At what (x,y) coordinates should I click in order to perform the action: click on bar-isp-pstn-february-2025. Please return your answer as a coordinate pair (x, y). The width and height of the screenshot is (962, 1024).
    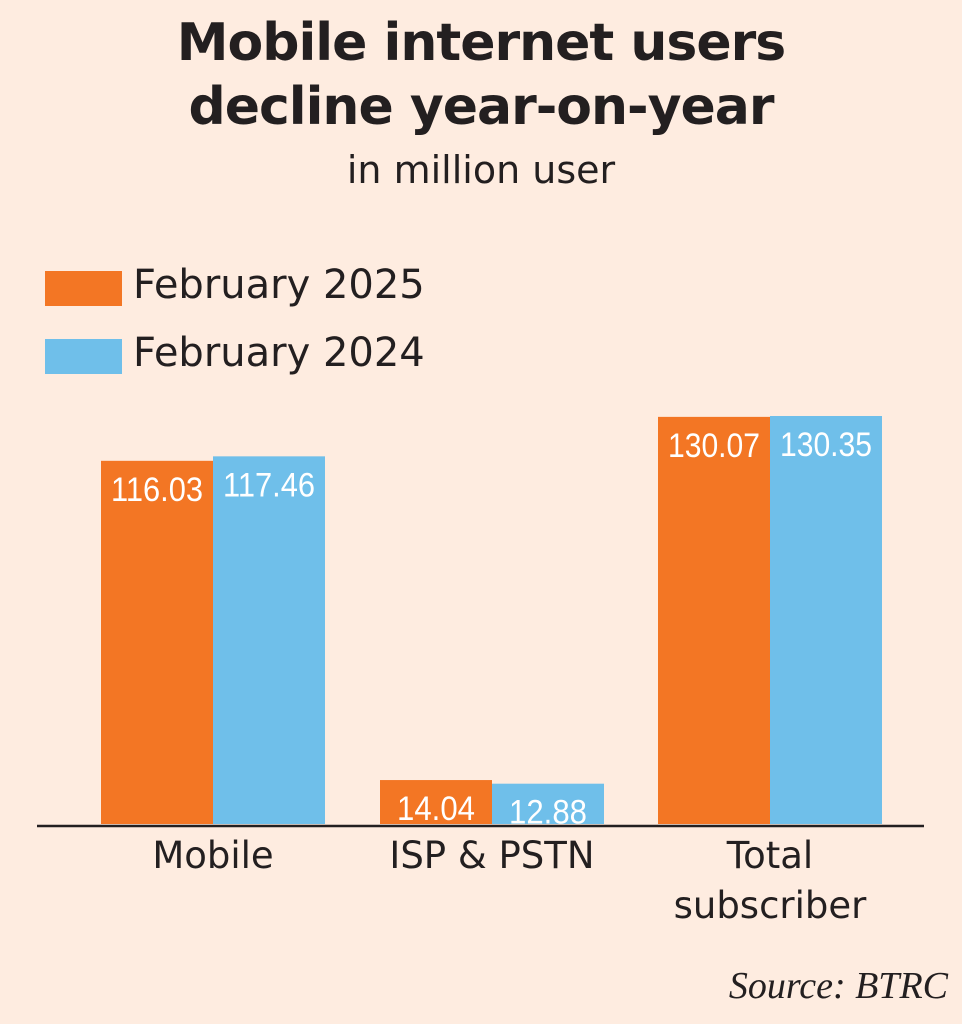
    Looking at the image, I should click on (436, 802).